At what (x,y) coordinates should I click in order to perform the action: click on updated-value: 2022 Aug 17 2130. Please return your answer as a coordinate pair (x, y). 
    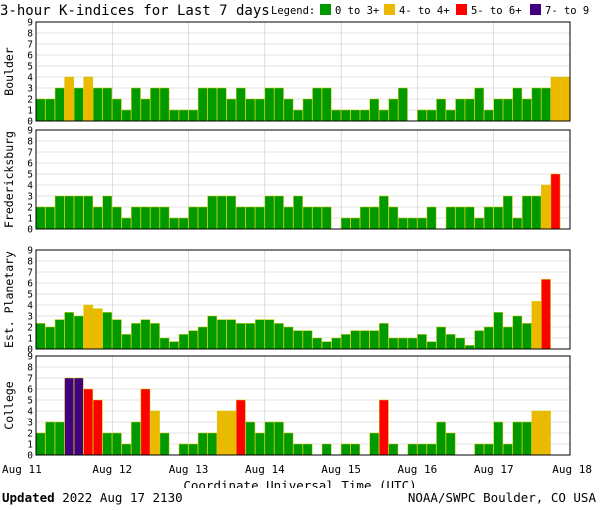
    Looking at the image, I should click on (122, 497).